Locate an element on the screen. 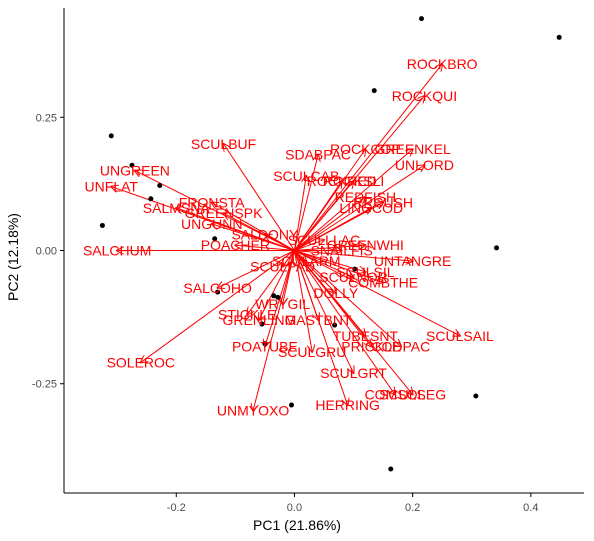 Image resolution: width=594 pixels, height=541 pixels. variable-label-sculnor: SCULNOR is located at coordinates (353, 277).